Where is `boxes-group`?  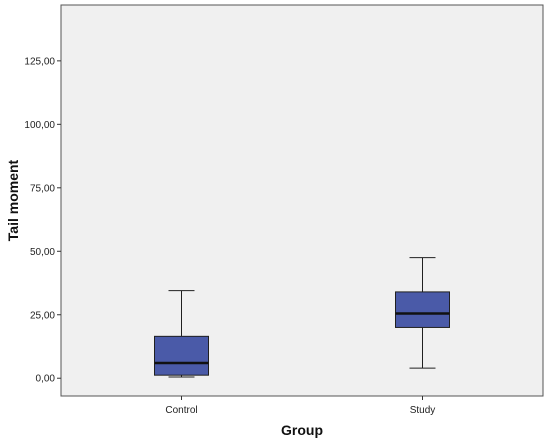 boxes-group is located at coordinates (302, 317).